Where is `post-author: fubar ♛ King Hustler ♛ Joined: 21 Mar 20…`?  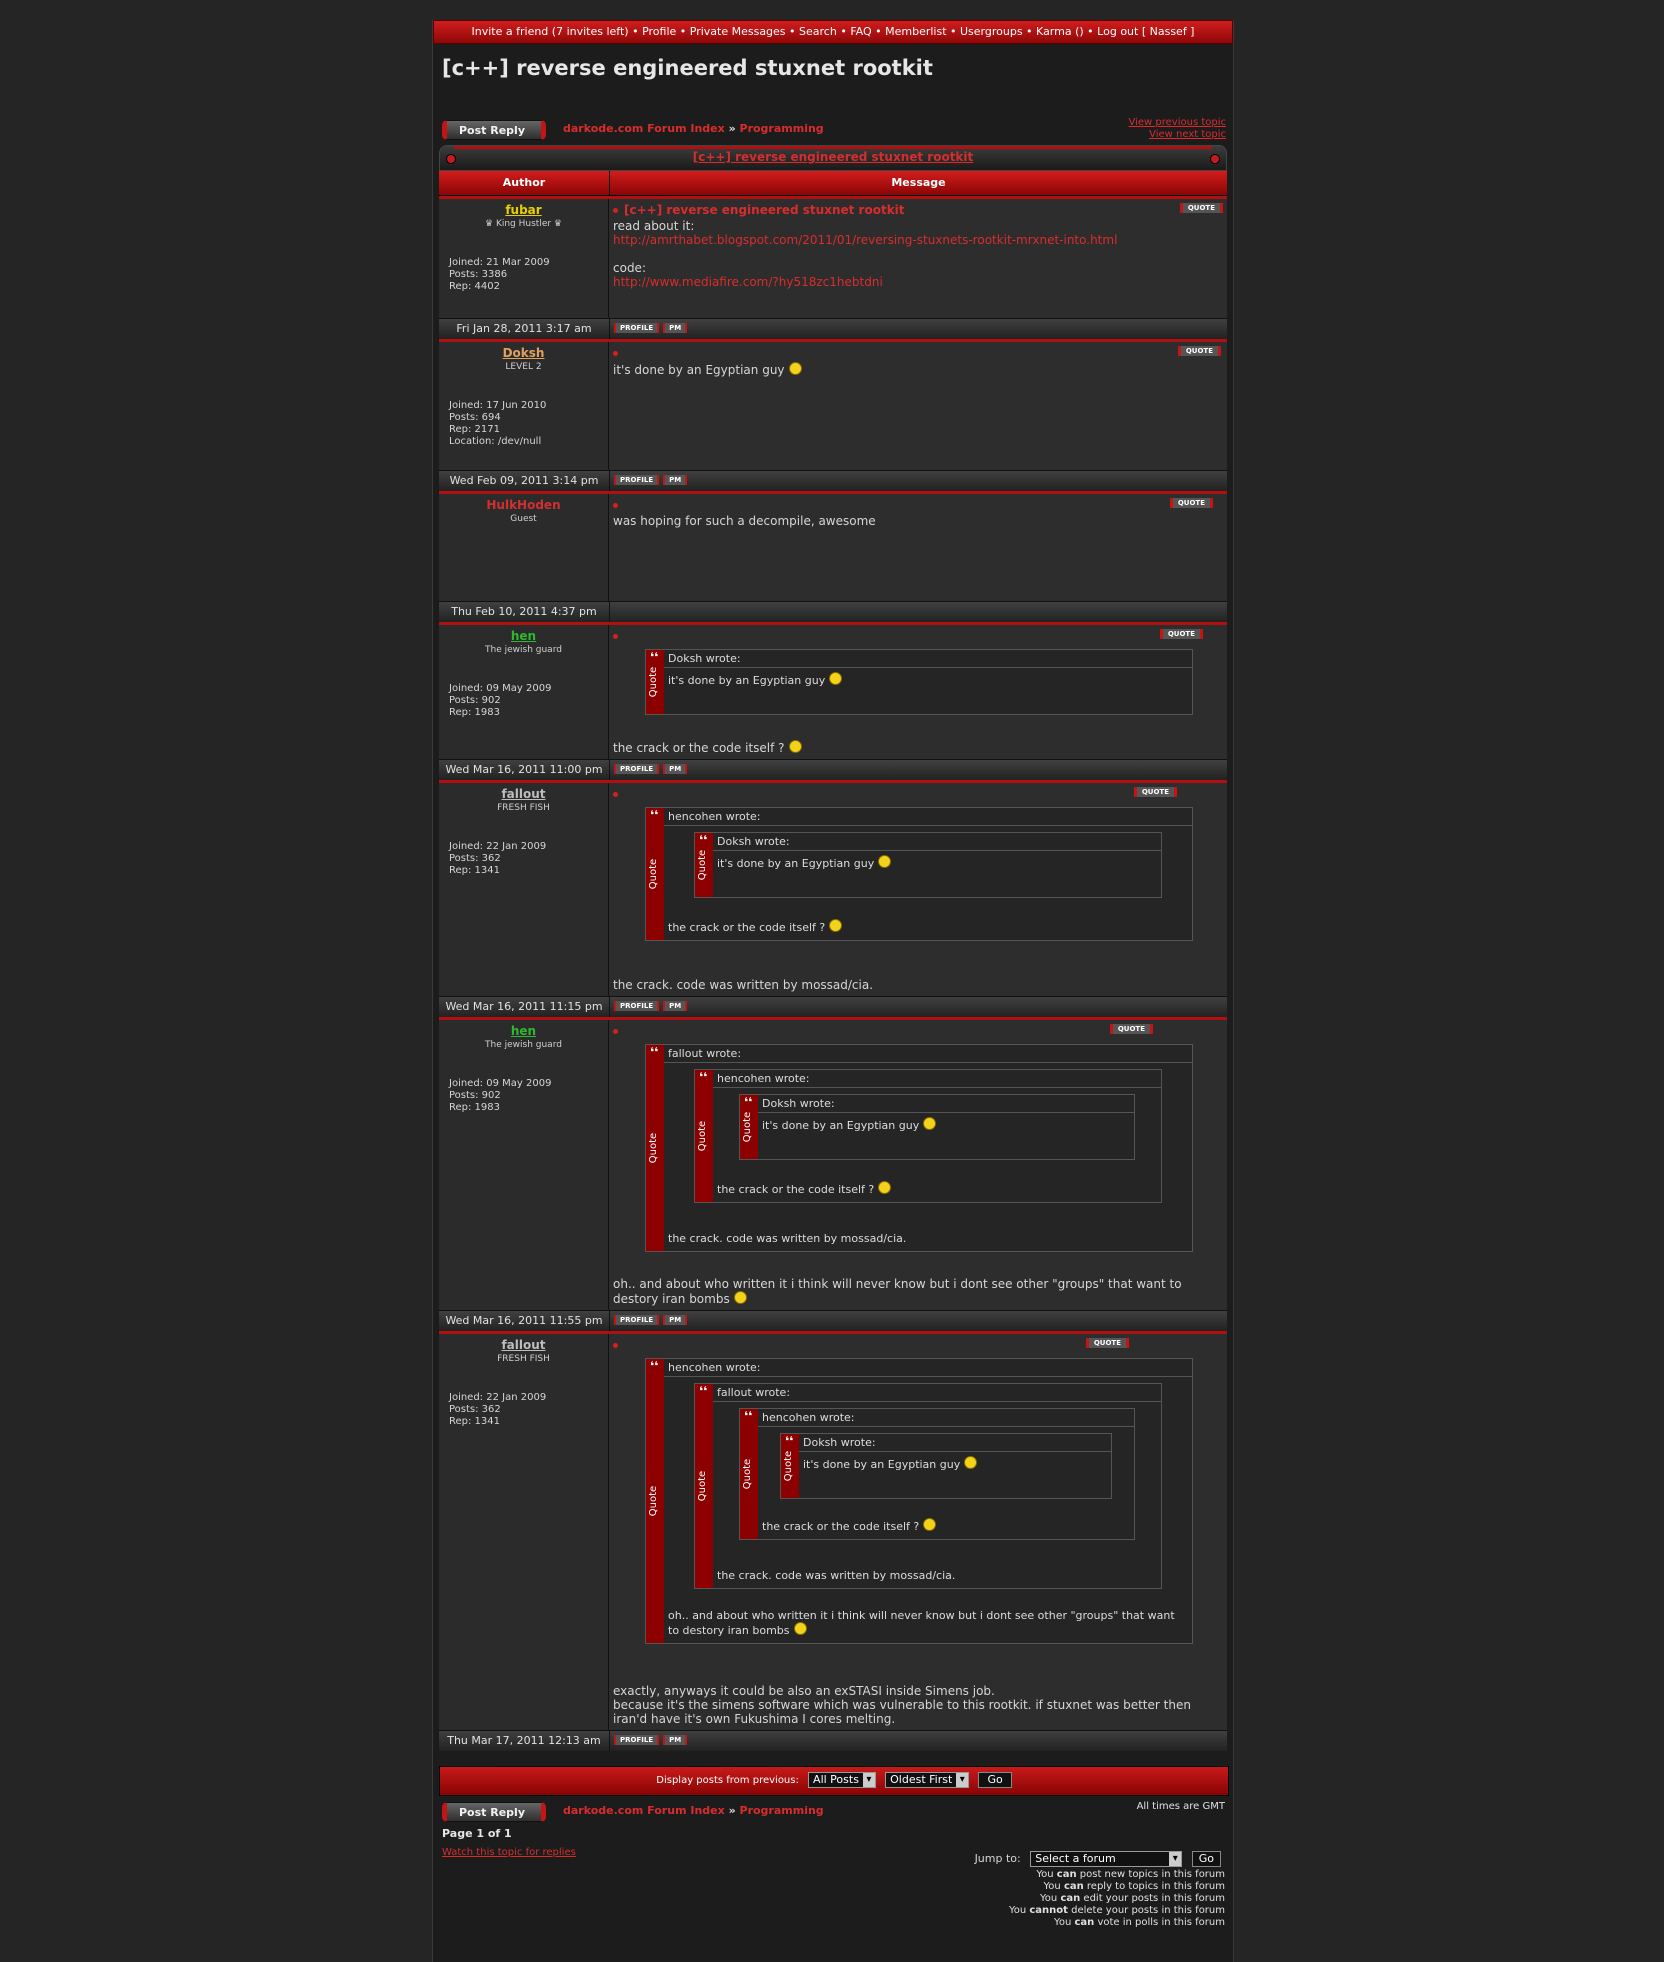 post-author: fubar ♛ King Hustler ♛ Joined: 21 Mar 20… is located at coordinates (524, 258).